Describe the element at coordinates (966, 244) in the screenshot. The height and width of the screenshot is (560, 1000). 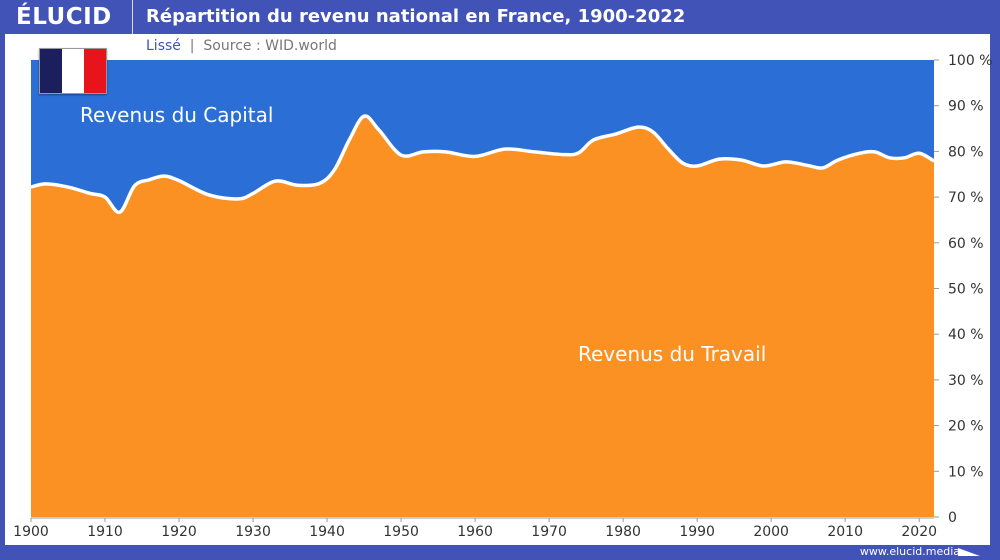
I see `y-tick-label: 60 %` at that location.